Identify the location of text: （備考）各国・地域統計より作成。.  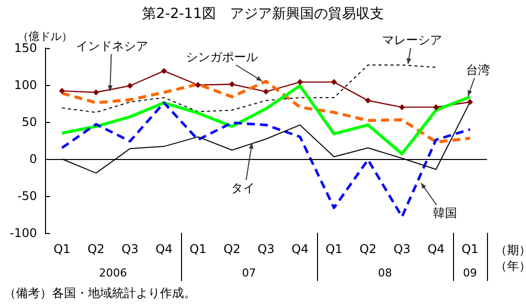
(100, 293).